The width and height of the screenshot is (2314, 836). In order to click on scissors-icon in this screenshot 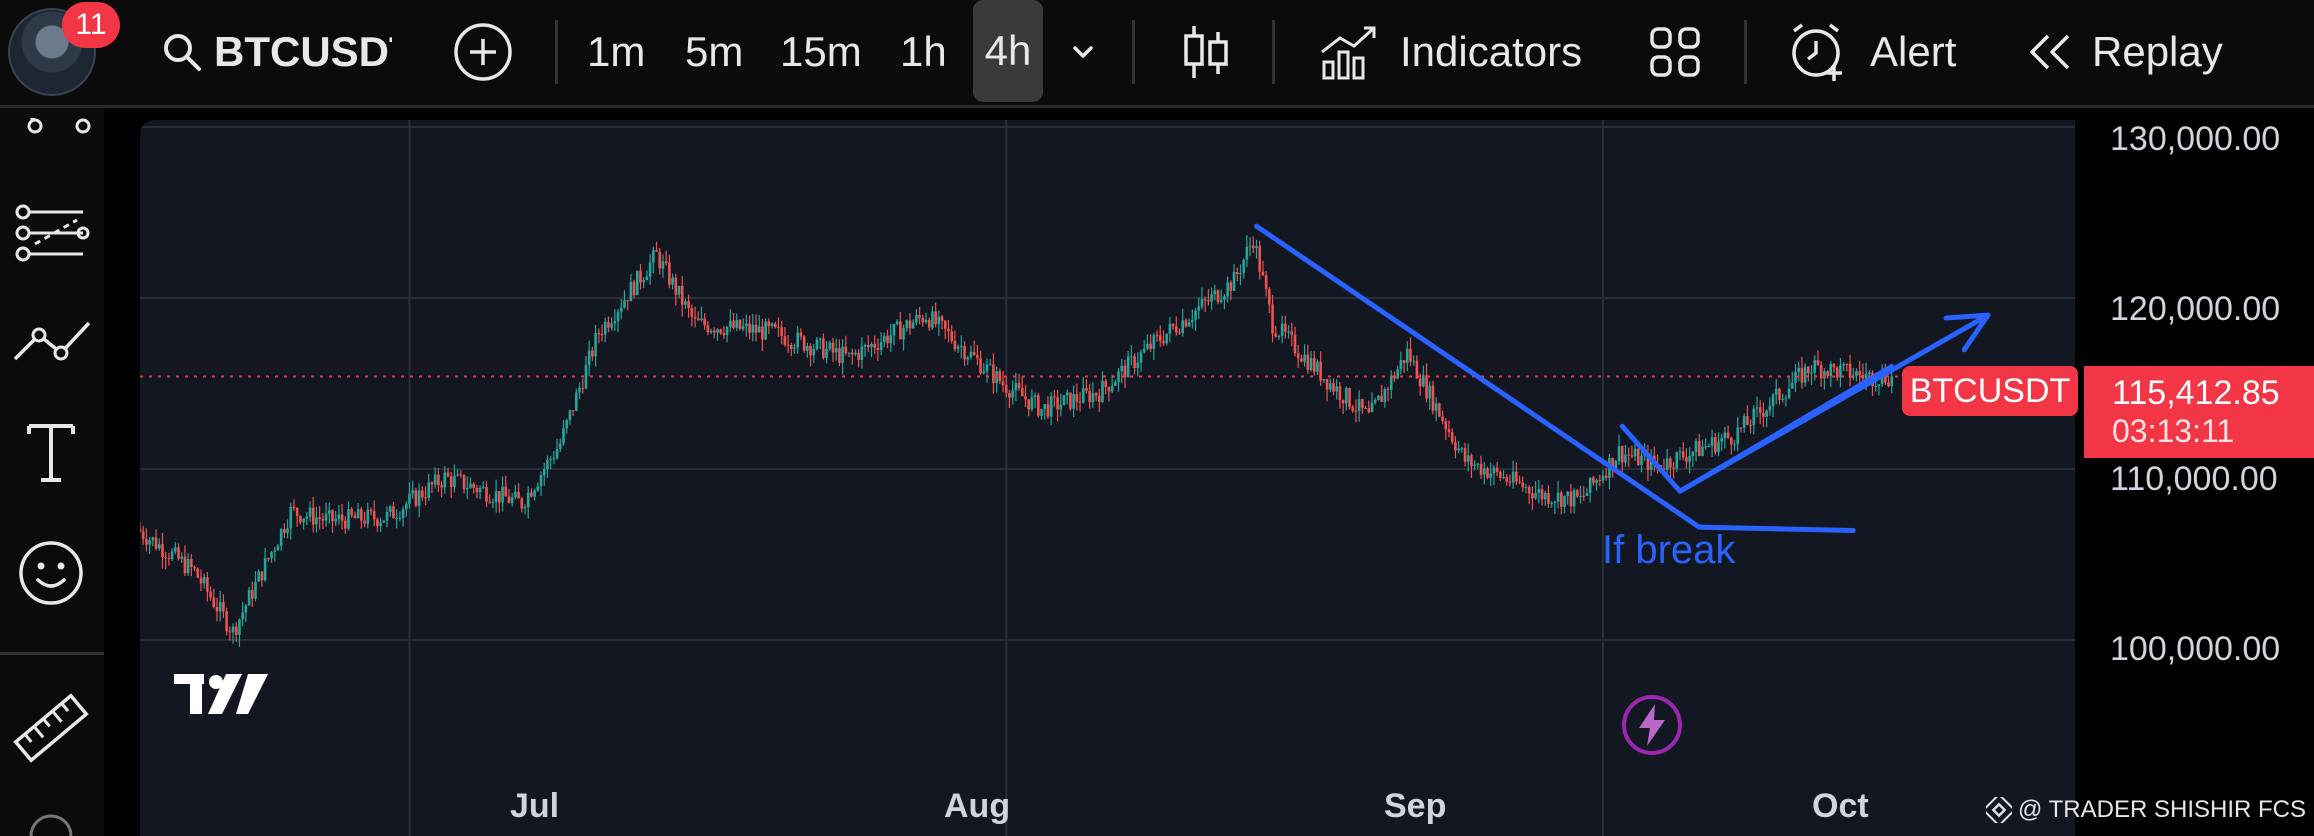, I will do `click(59, 126)`.